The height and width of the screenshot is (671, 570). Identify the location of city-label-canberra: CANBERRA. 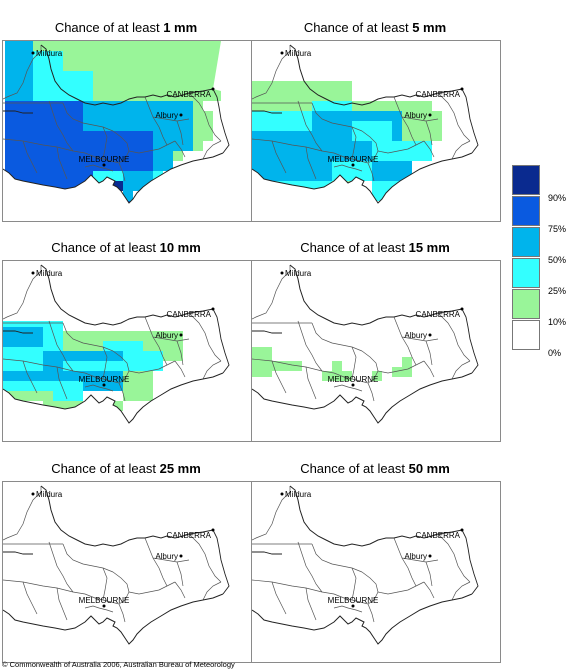
(189, 314).